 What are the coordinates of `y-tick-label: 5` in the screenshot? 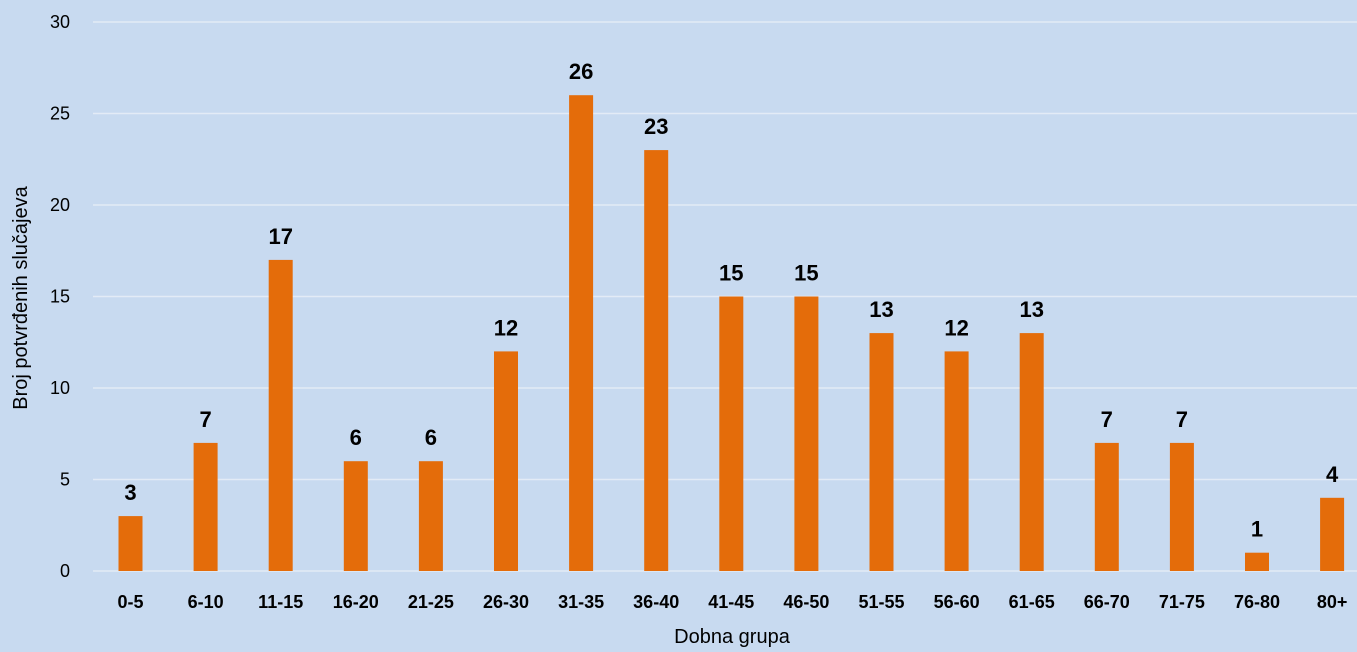 It's located at (65, 480).